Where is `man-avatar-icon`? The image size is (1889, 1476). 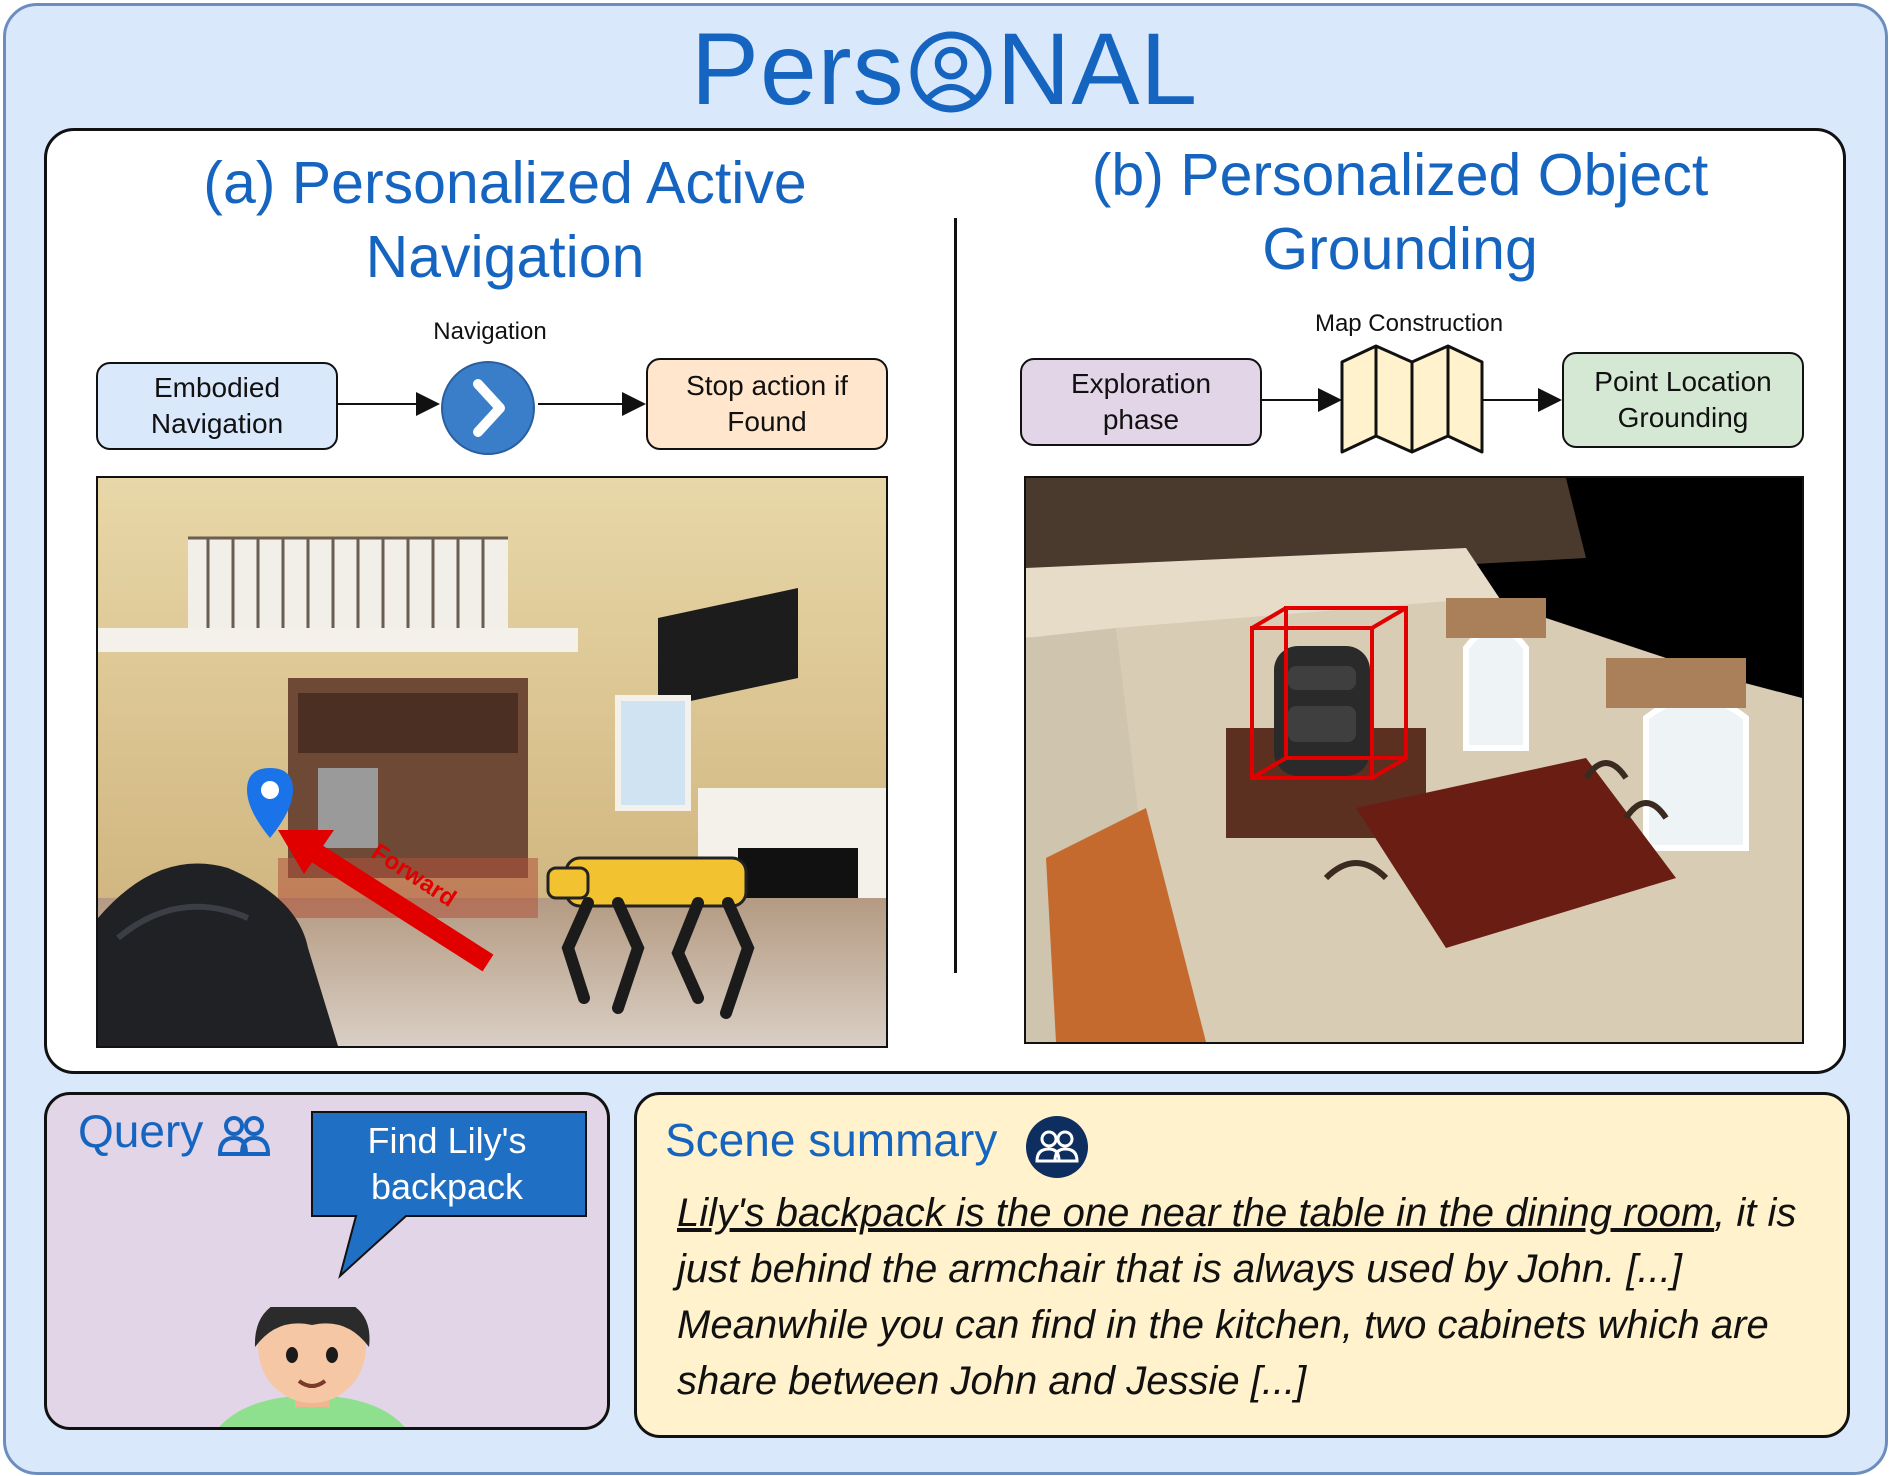
man-avatar-icon is located at coordinates (312, 1367).